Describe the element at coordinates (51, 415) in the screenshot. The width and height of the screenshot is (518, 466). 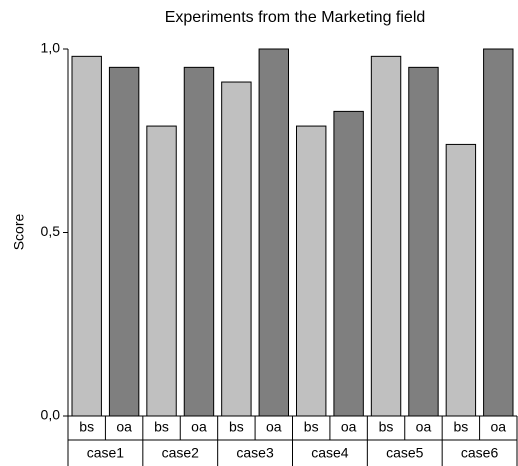
I see `y-tick-label: 0,0` at that location.